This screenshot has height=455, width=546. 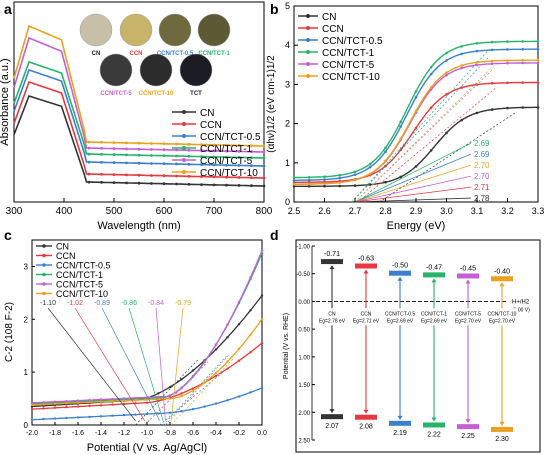 I want to click on cb-value-ccn-tct-5: -0.45, so click(x=468, y=268).